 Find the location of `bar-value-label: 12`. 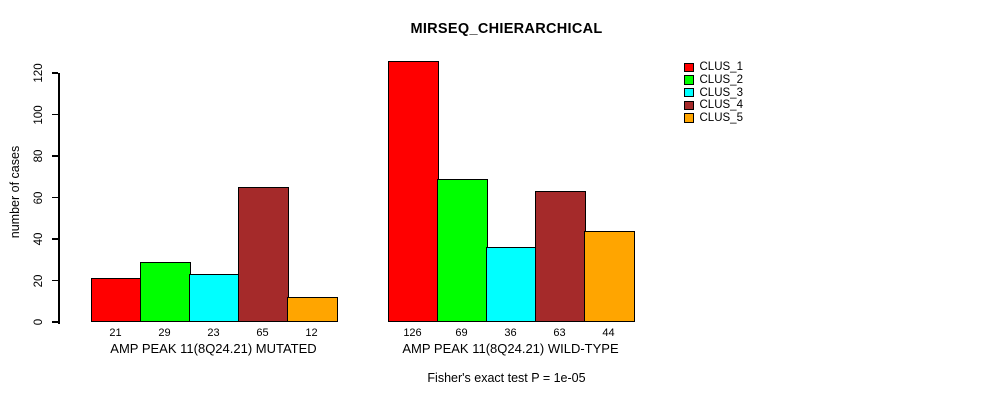

bar-value-label: 12 is located at coordinates (311, 333).